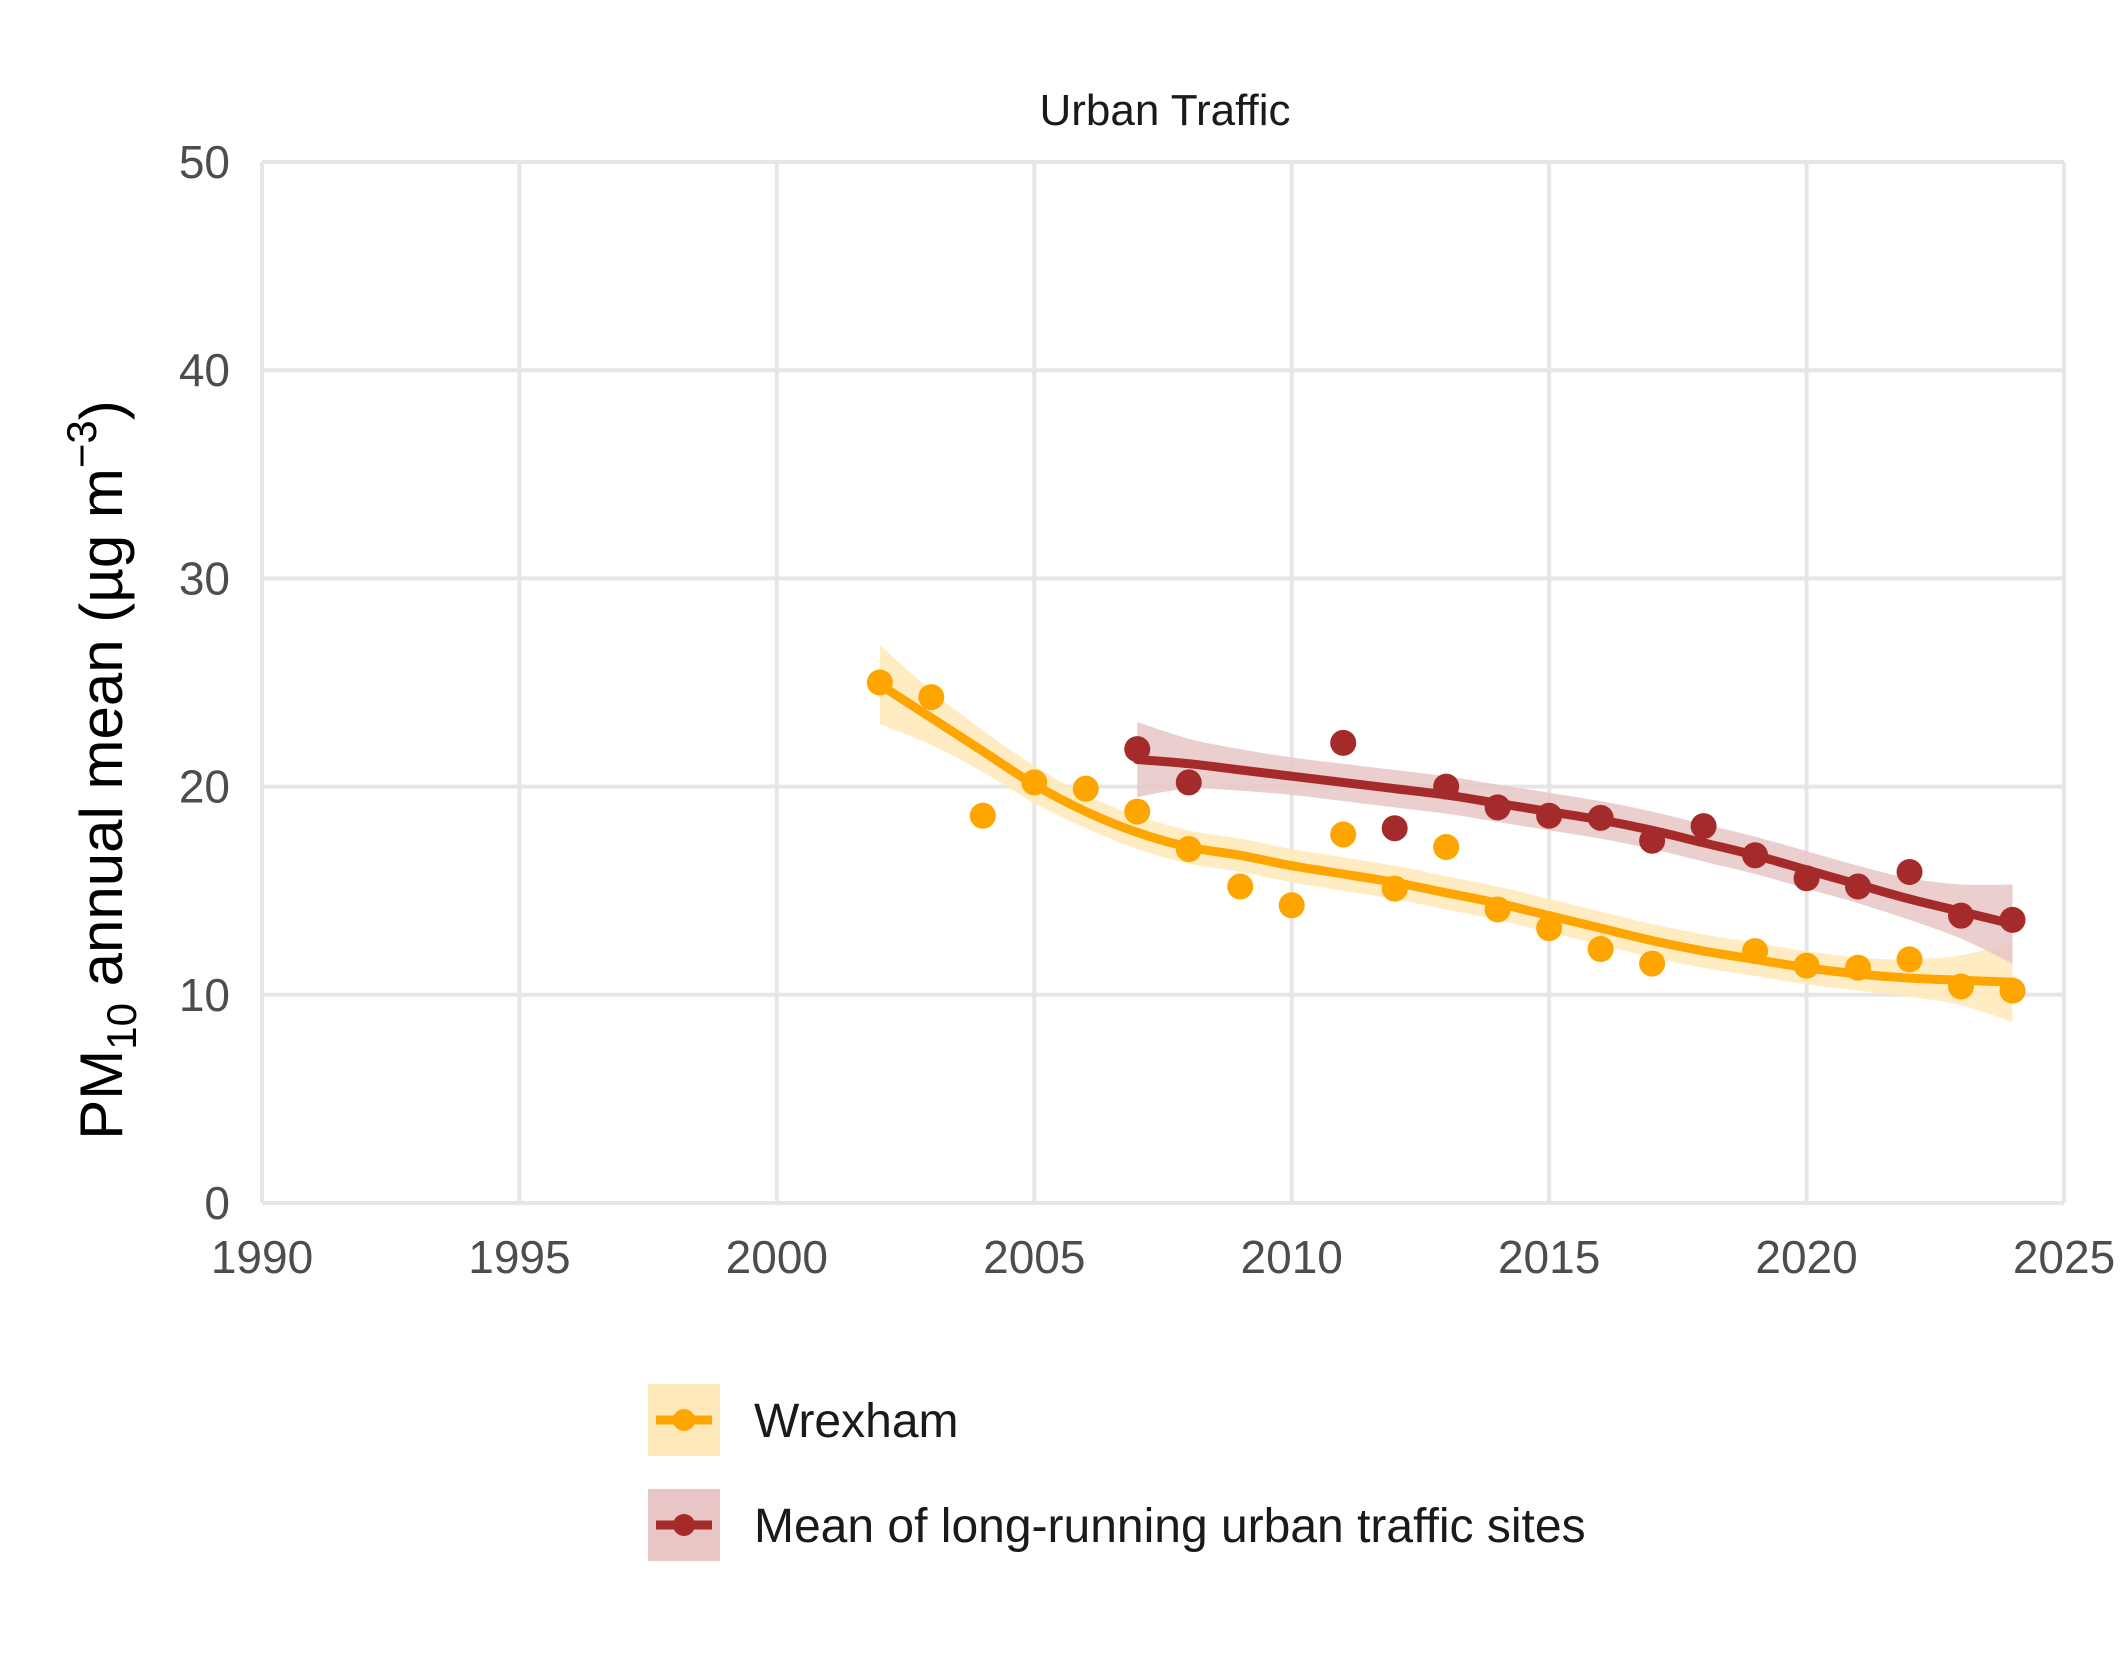  What do you see at coordinates (1137, 749) in the screenshot?
I see `point-mean-long-running-2007` at bounding box center [1137, 749].